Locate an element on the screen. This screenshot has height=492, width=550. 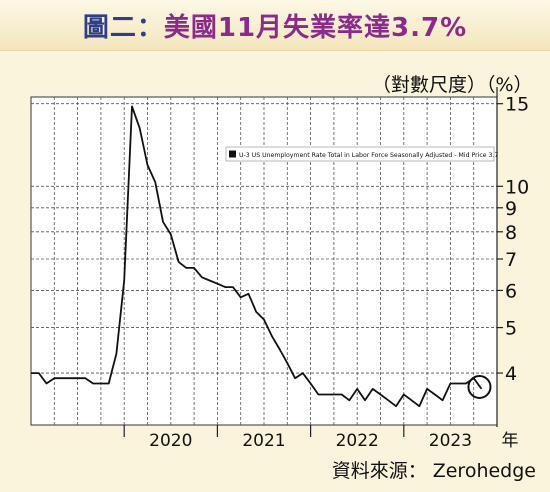
legend-swatch is located at coordinates (232, 154).